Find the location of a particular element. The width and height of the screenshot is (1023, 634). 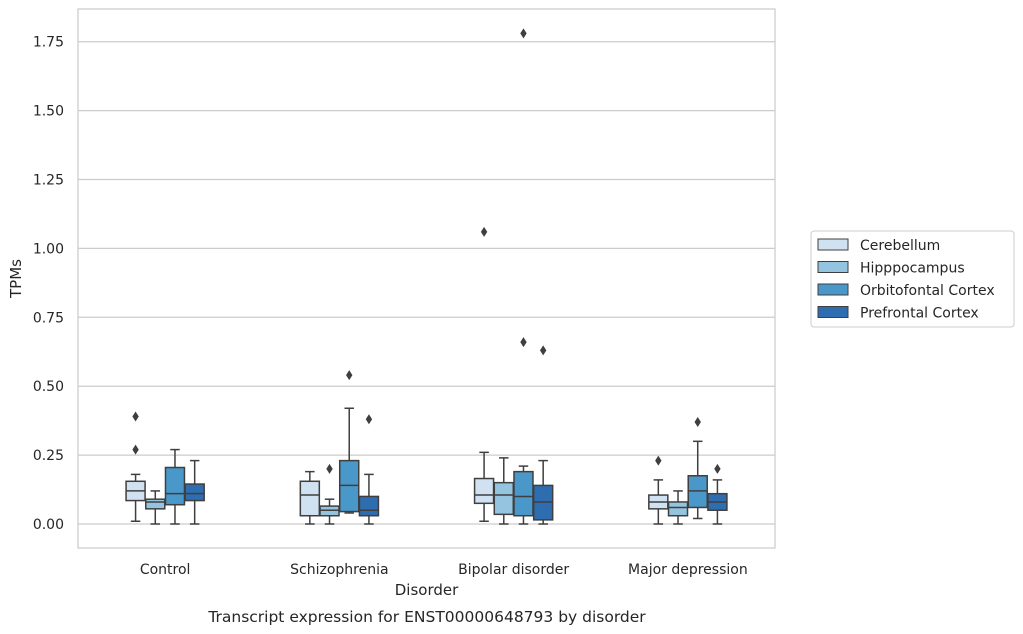

y-tick-label: 0.50 is located at coordinates (48, 387).